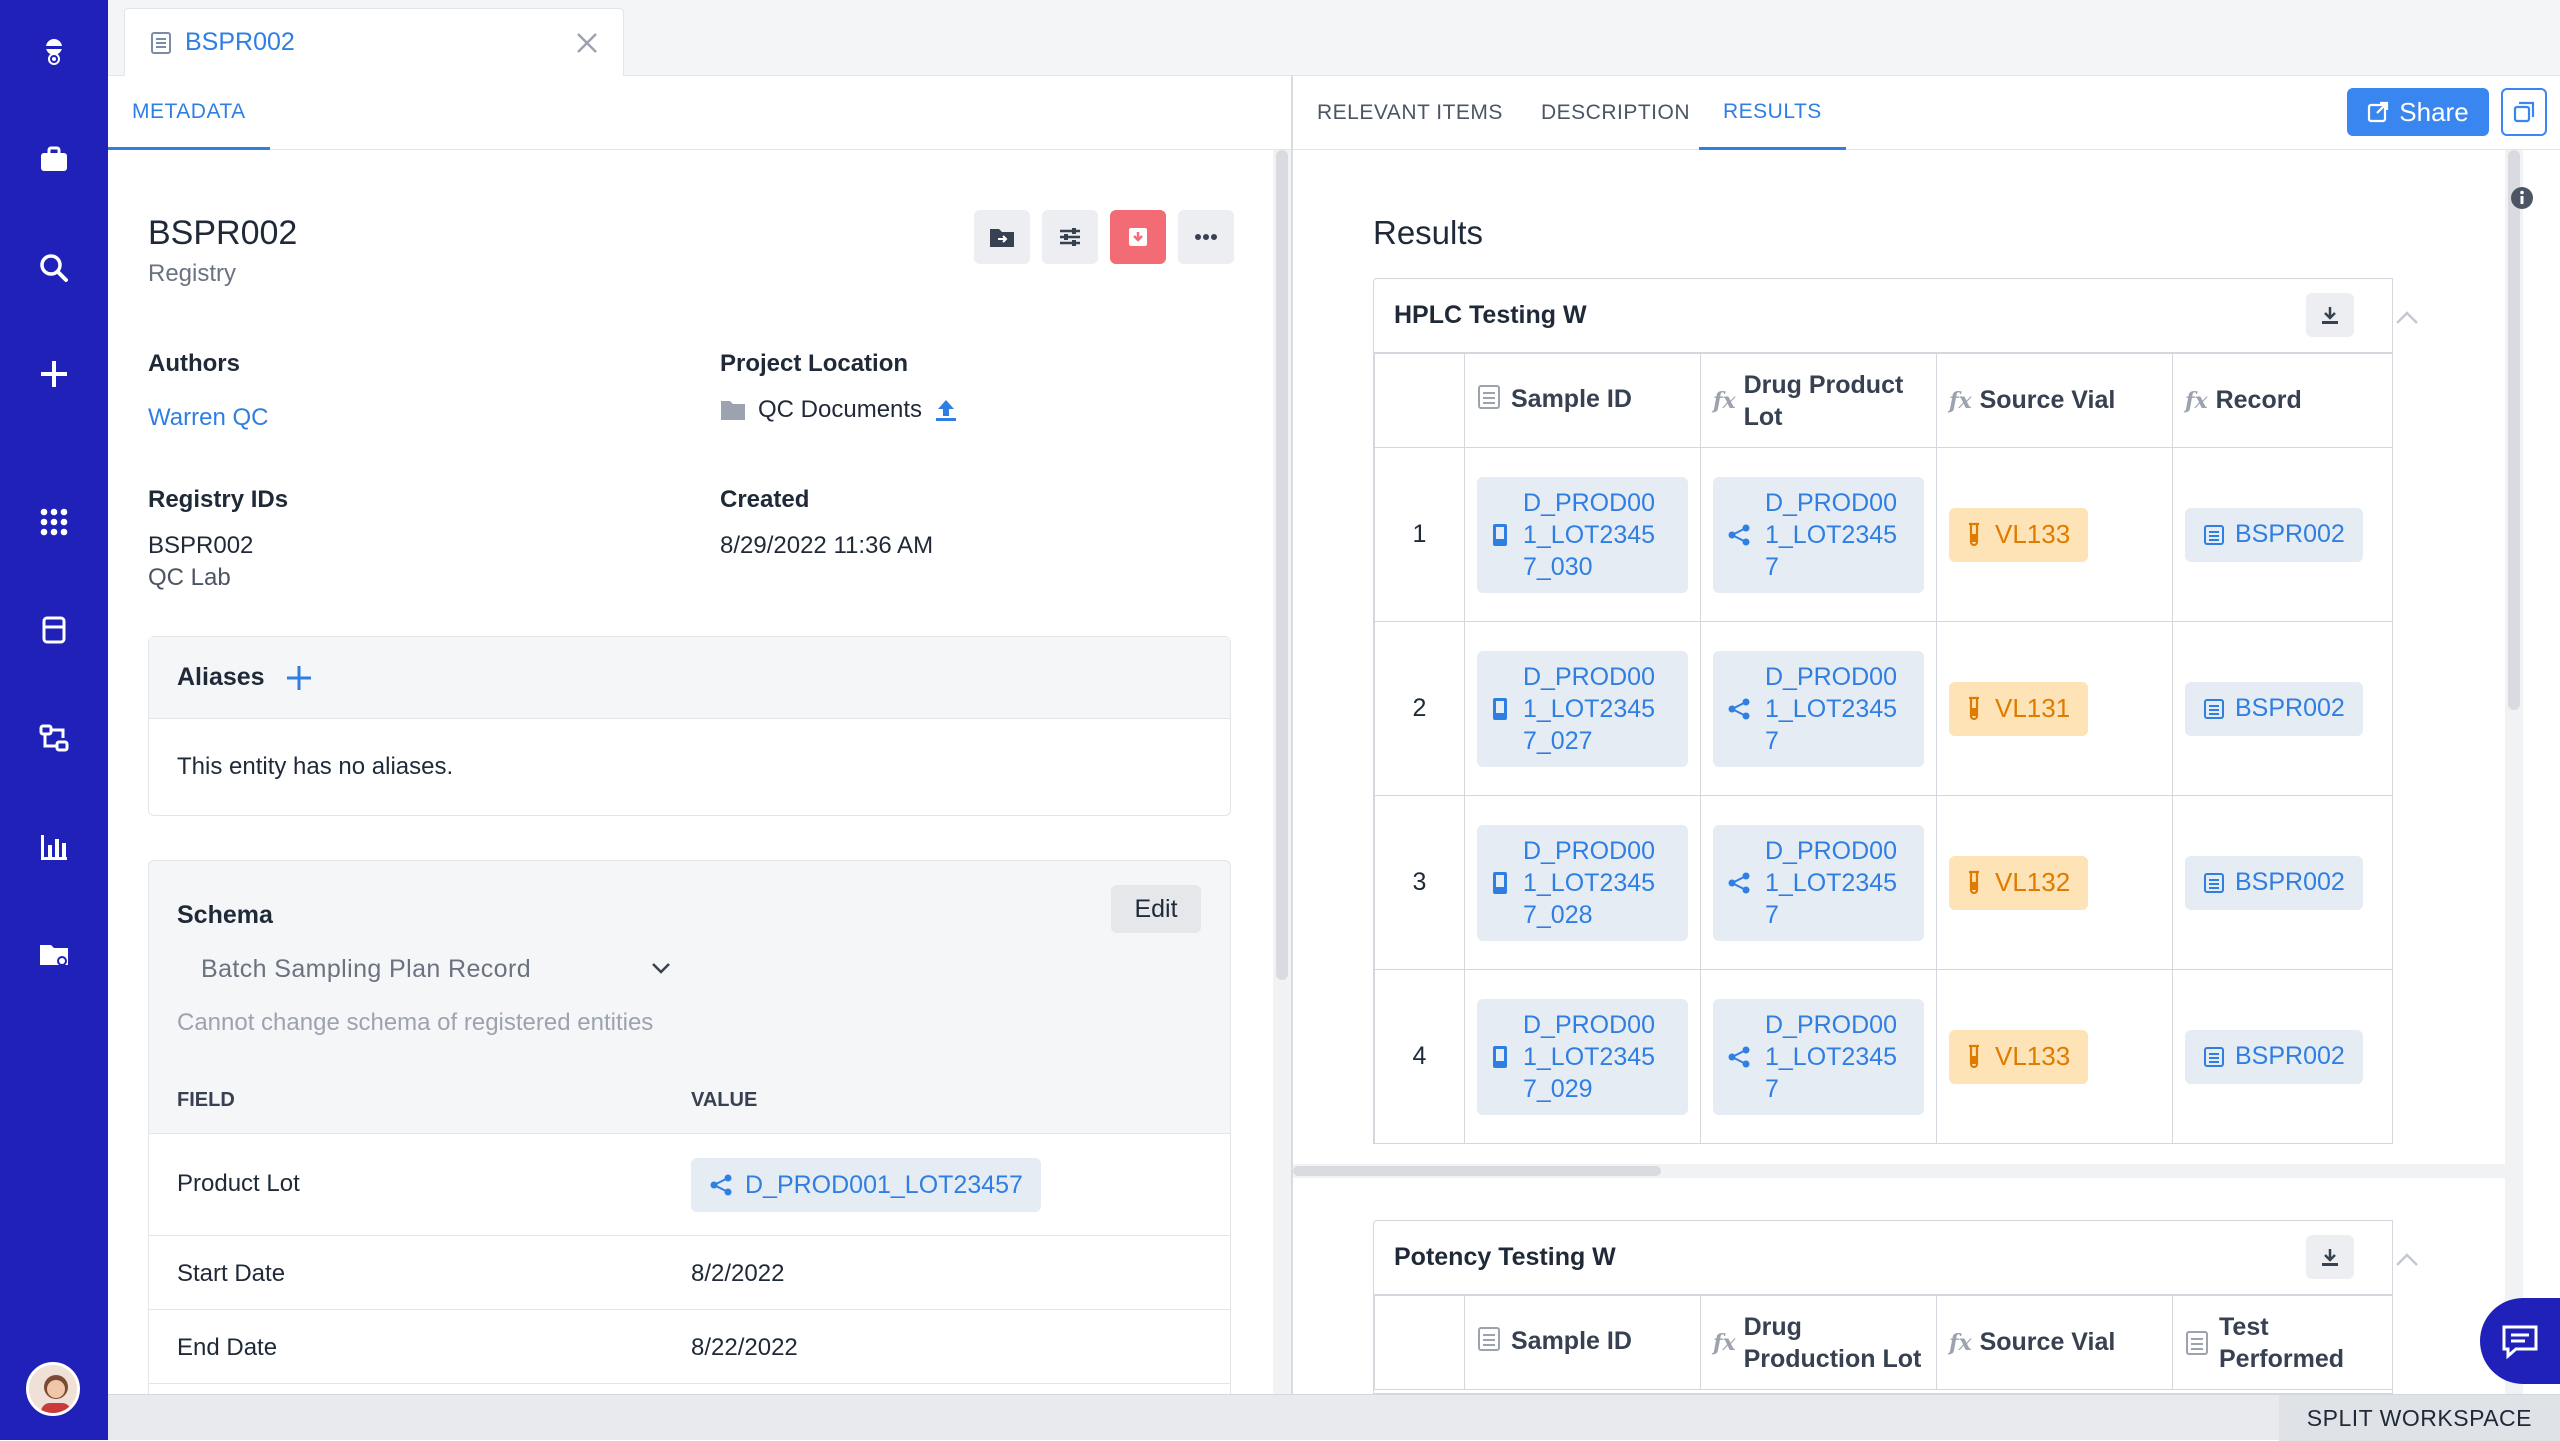  Describe the element at coordinates (1489, 397) in the screenshot. I see `entity-column-icon` at that location.